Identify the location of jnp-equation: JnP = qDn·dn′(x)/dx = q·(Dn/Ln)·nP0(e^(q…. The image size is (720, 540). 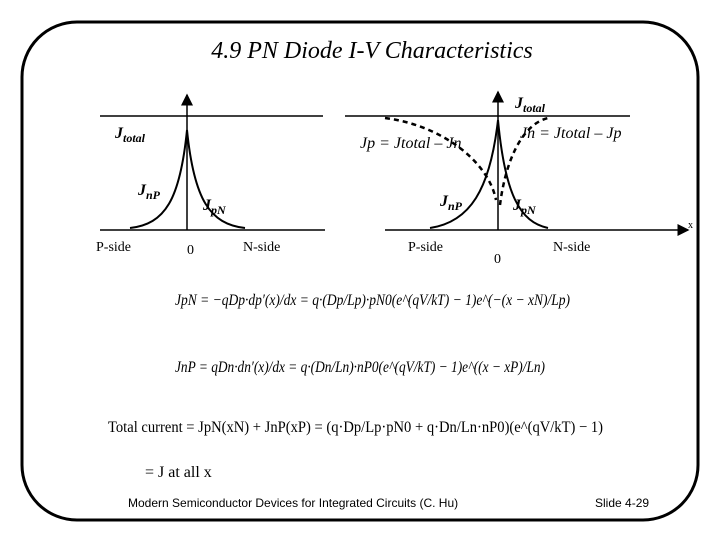
(360, 367).